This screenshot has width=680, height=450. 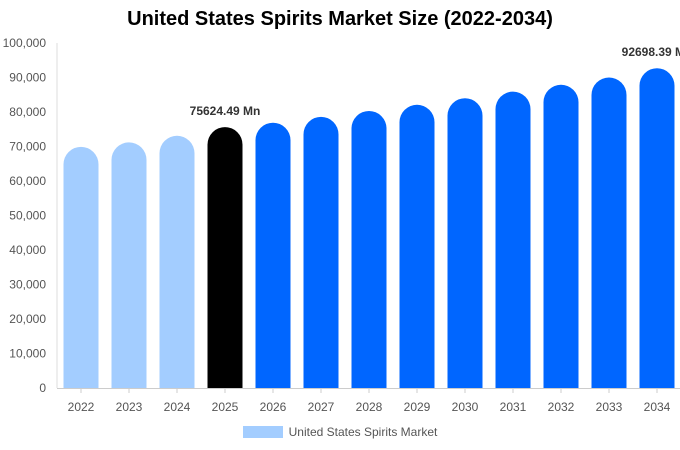 What do you see at coordinates (369, 407) in the screenshot?
I see `x-tick-label: 2028` at bounding box center [369, 407].